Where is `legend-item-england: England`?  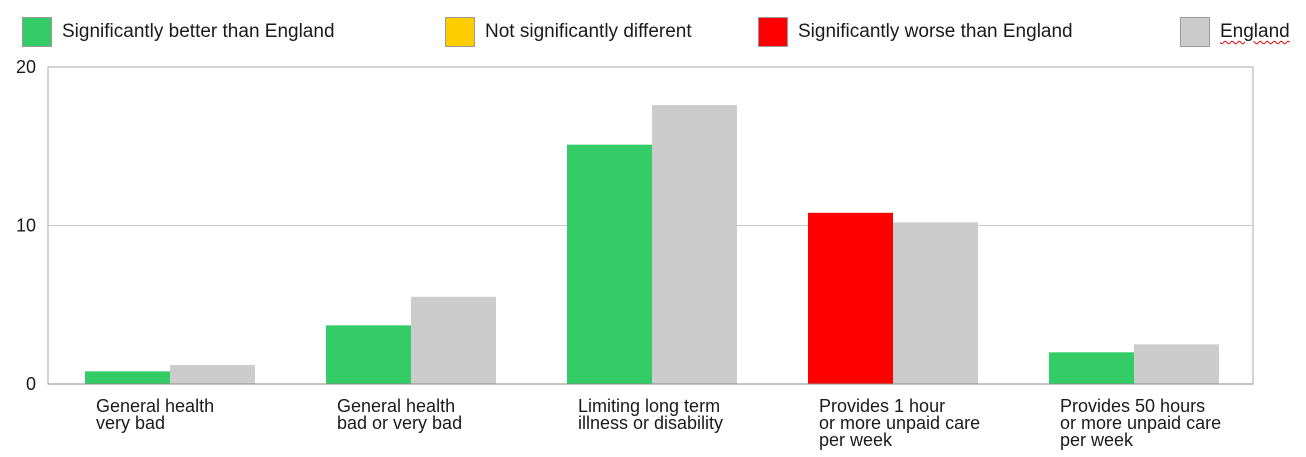
legend-item-england: England is located at coordinates (1235, 32).